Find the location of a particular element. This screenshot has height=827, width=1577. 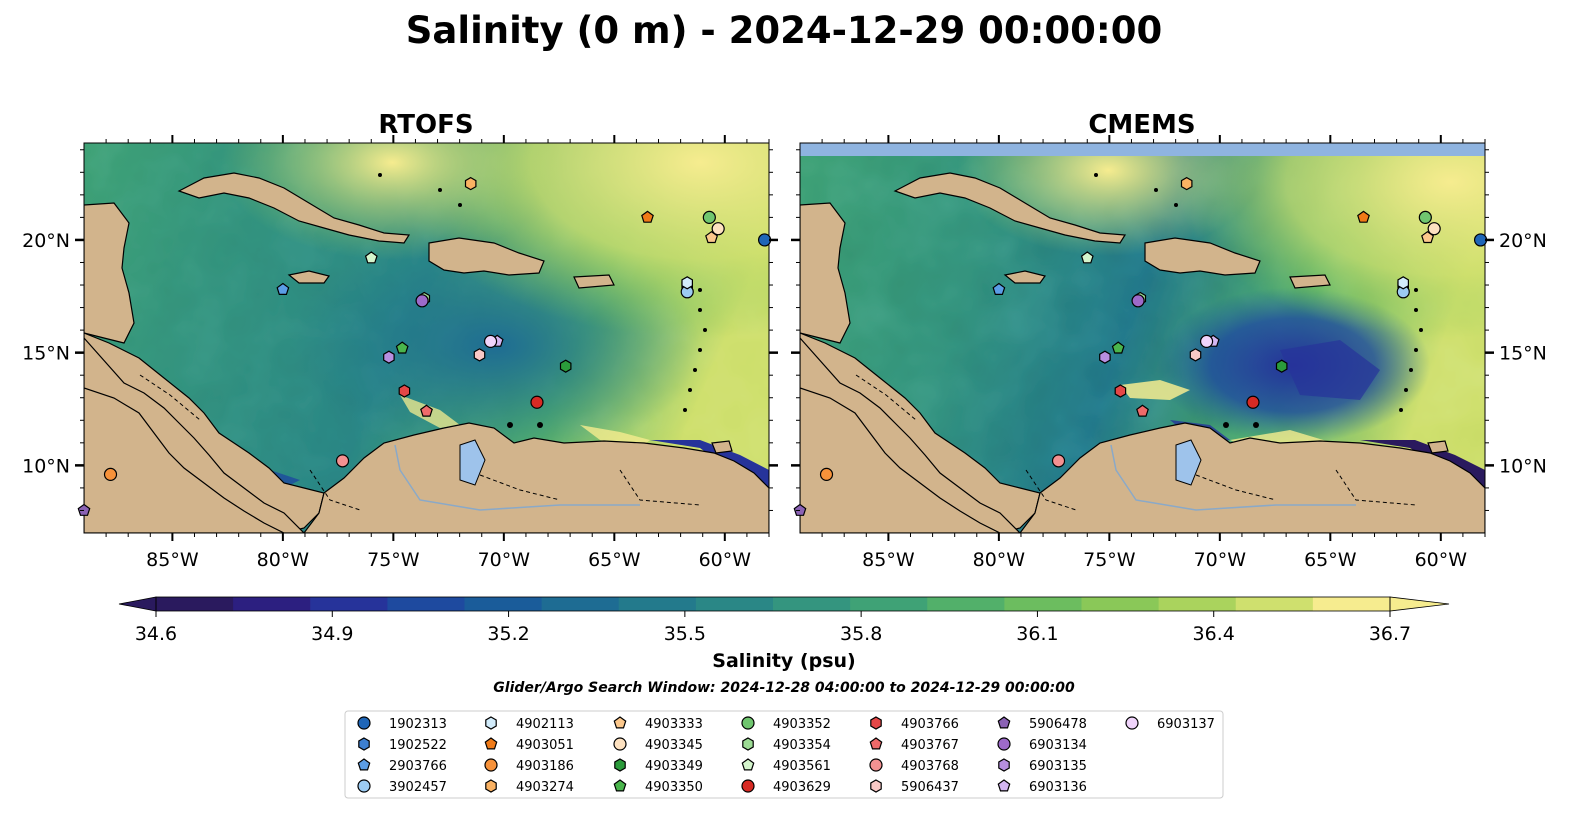

colorbar-segments is located at coordinates (773, 604).